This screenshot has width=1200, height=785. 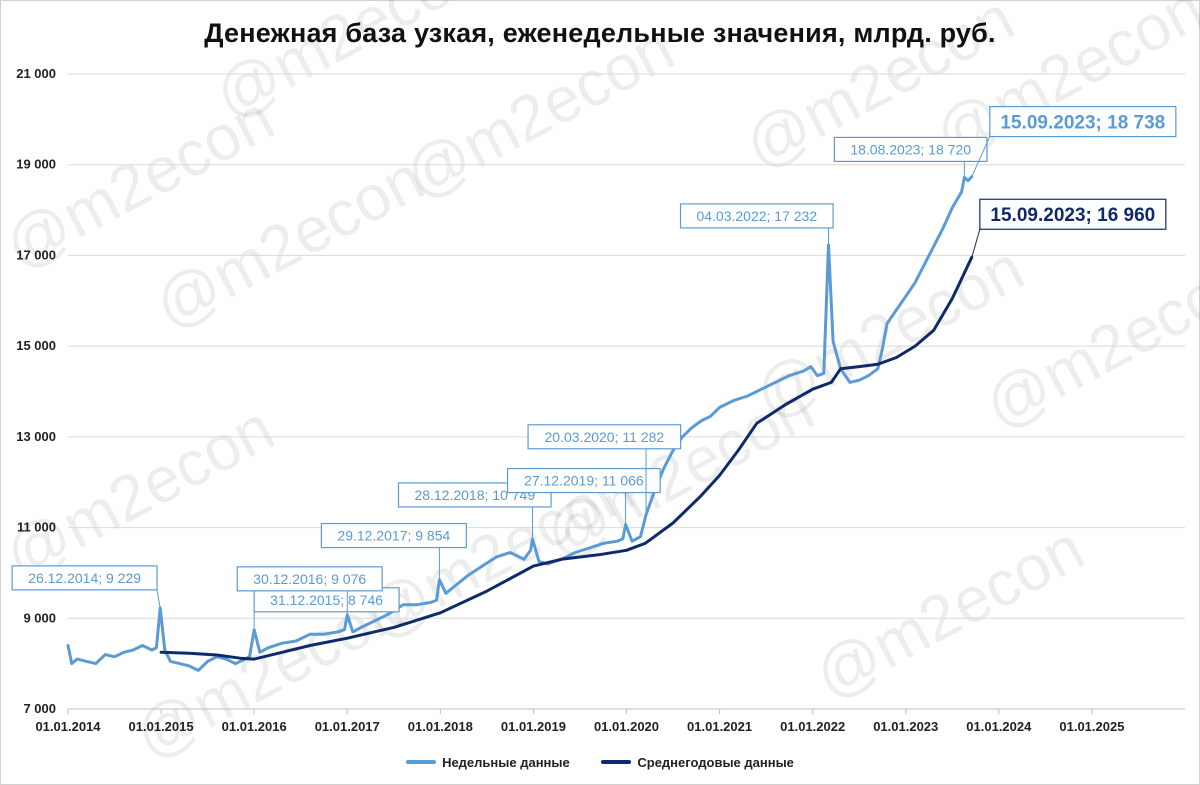 What do you see at coordinates (600, 761) in the screenshot?
I see `legend: Недельные данные Среднегодовые данные` at bounding box center [600, 761].